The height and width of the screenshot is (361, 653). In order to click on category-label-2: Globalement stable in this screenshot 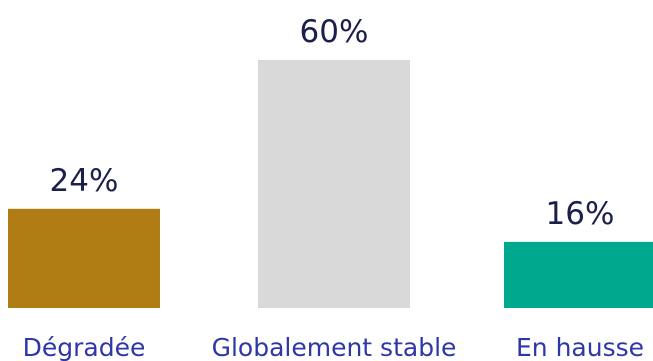, I will do `click(334, 347)`.